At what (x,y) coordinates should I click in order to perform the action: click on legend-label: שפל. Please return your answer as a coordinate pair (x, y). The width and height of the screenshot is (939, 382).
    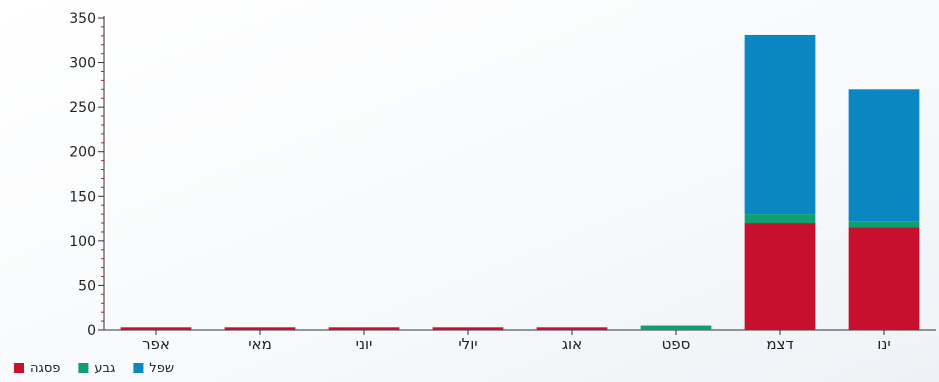
    Looking at the image, I should click on (161, 368).